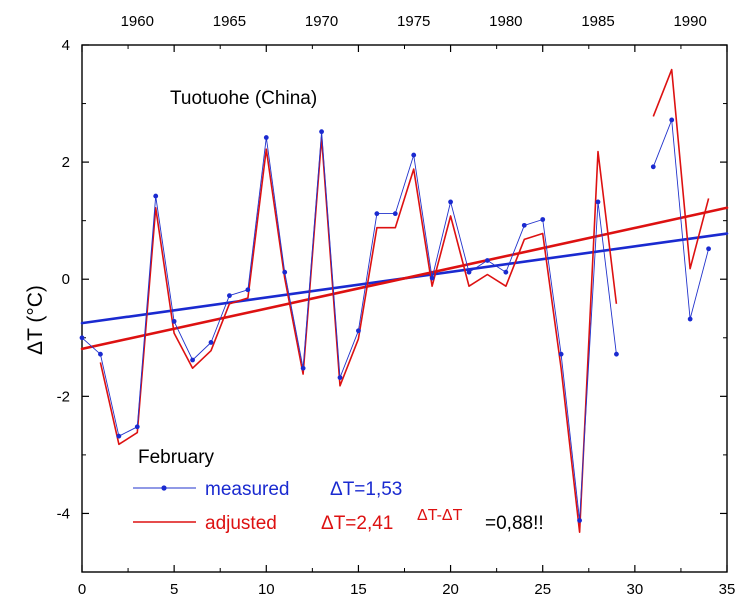 Image resolution: width=753 pixels, height=605 pixels. Describe the element at coordinates (440, 515) in the screenshot. I see `legend-difference-expr: ΔT-ΔT` at that location.